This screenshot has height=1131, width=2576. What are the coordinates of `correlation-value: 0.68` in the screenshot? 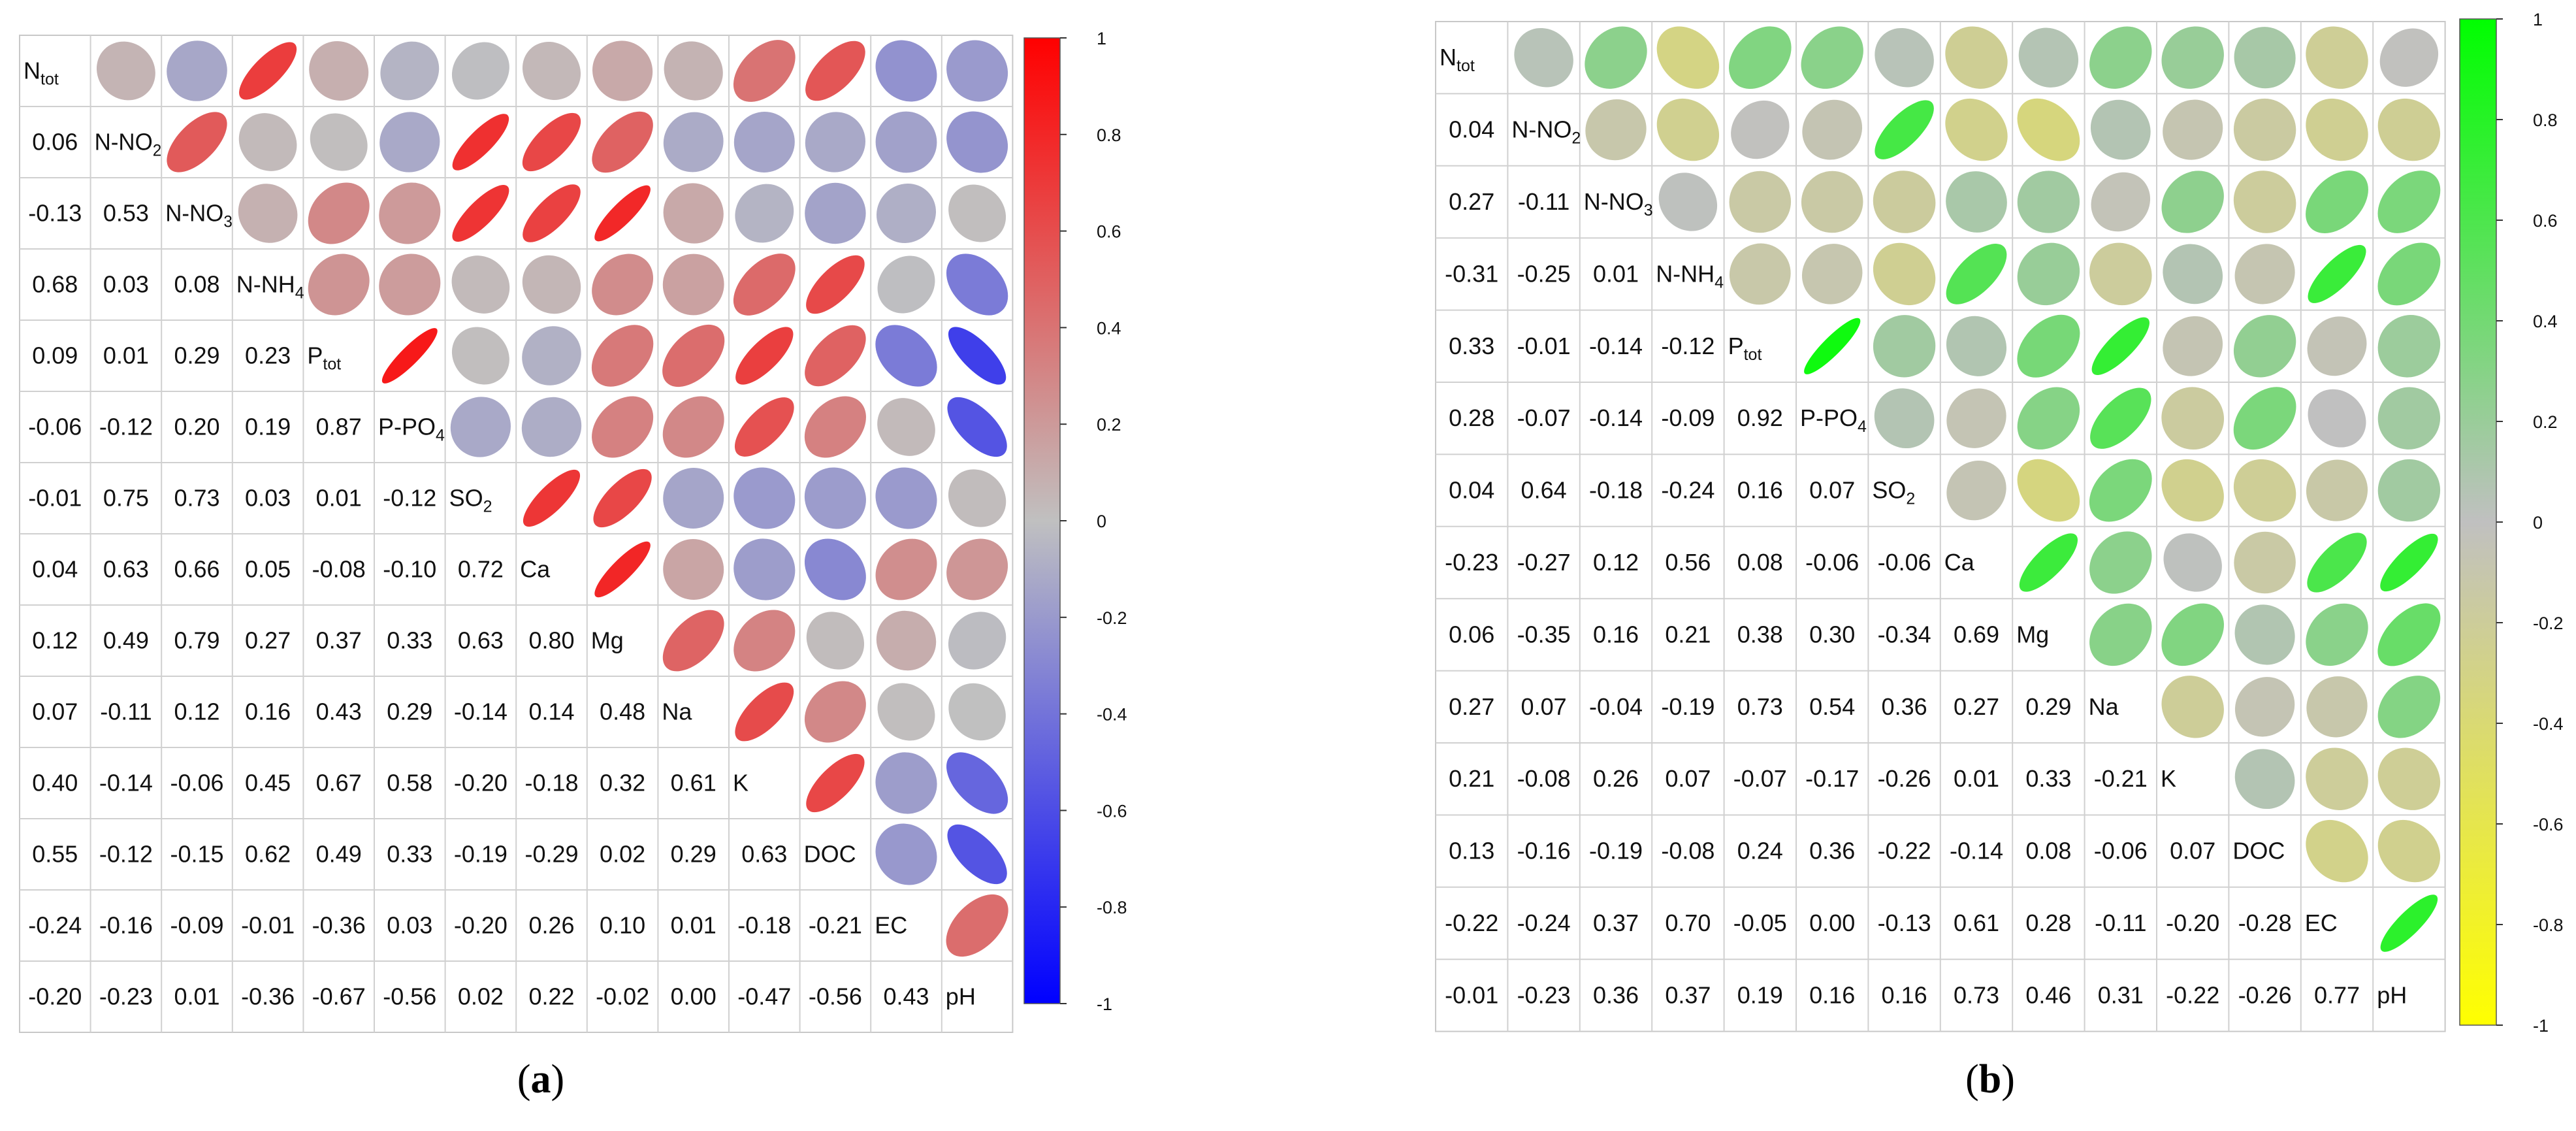 It's located at (55, 285).